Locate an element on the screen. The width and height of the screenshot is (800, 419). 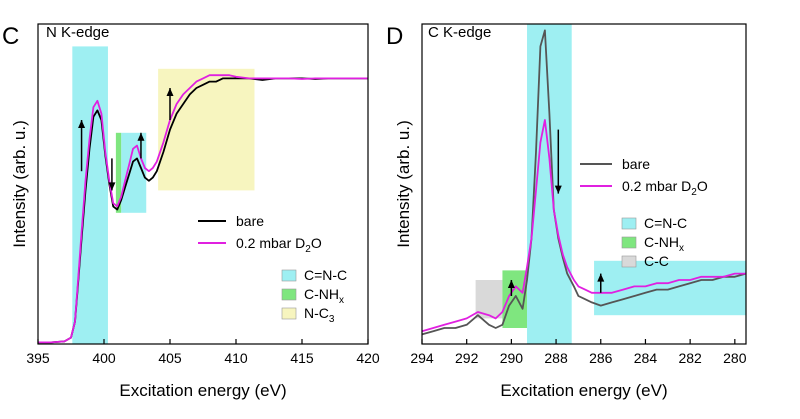
x-tick-label: 400 is located at coordinates (104, 358).